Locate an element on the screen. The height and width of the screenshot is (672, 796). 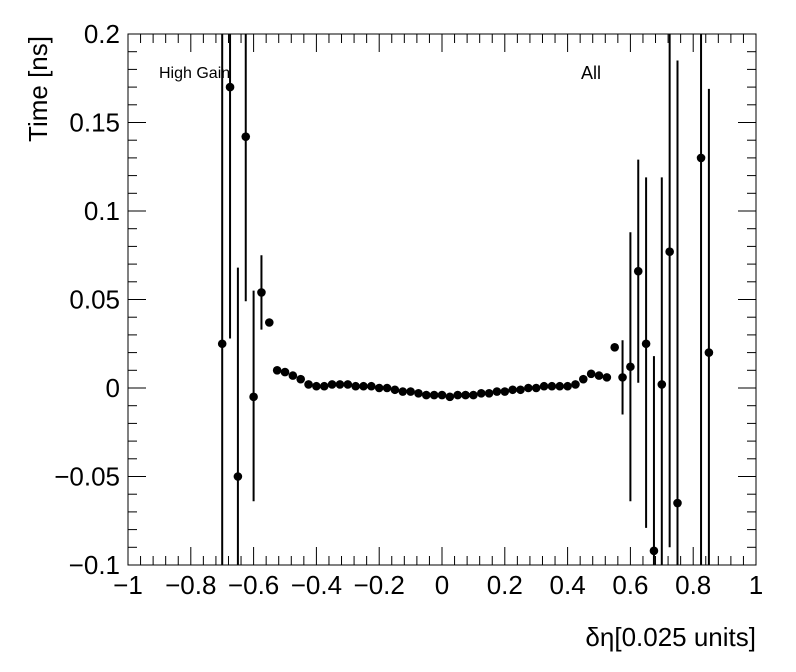
y-tick-label: −0.1 is located at coordinates (94, 565).